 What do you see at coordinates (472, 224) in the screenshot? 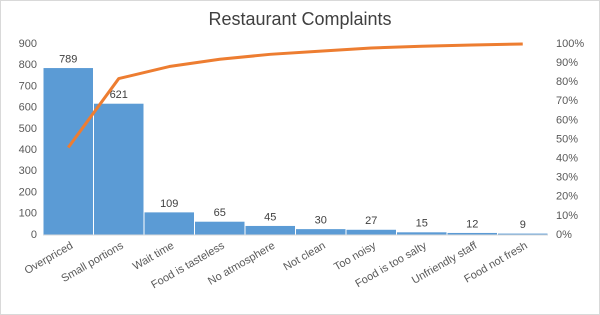
I see `value-label: 12` at bounding box center [472, 224].